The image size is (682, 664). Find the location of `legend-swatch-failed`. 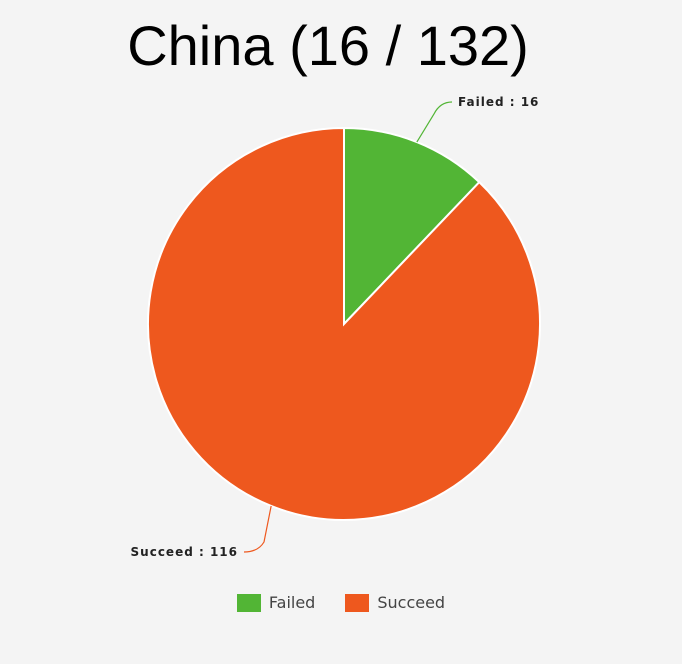

legend-swatch-failed is located at coordinates (248, 602).